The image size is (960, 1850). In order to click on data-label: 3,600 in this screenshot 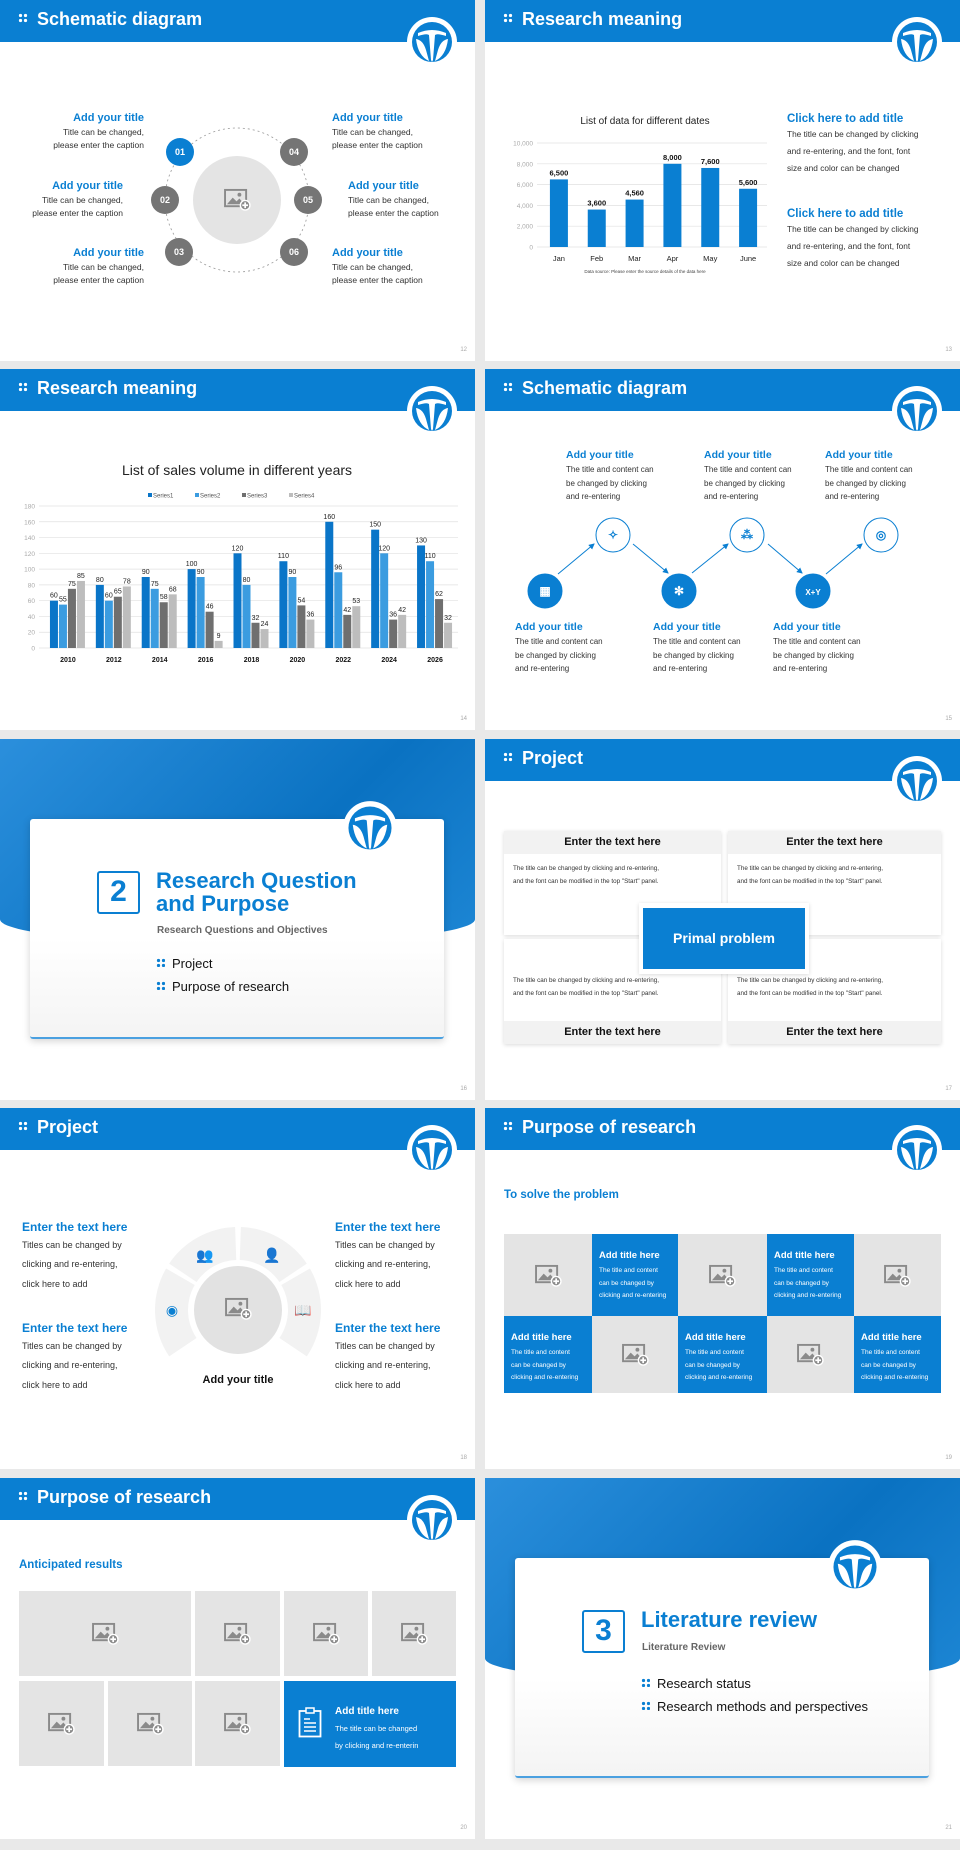, I will do `click(596, 203)`.